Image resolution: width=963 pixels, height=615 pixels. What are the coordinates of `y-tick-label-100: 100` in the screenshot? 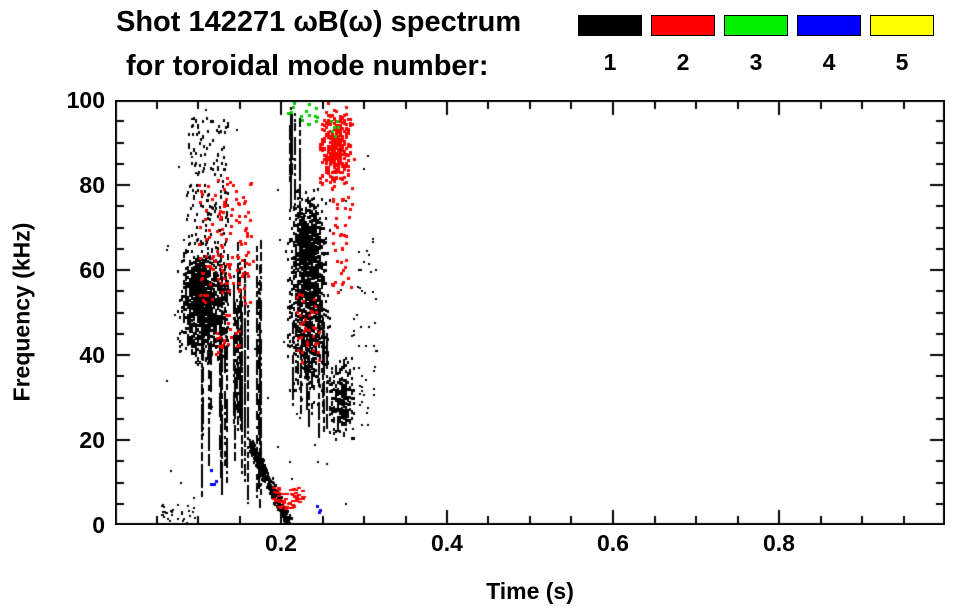 It's located at (85, 100).